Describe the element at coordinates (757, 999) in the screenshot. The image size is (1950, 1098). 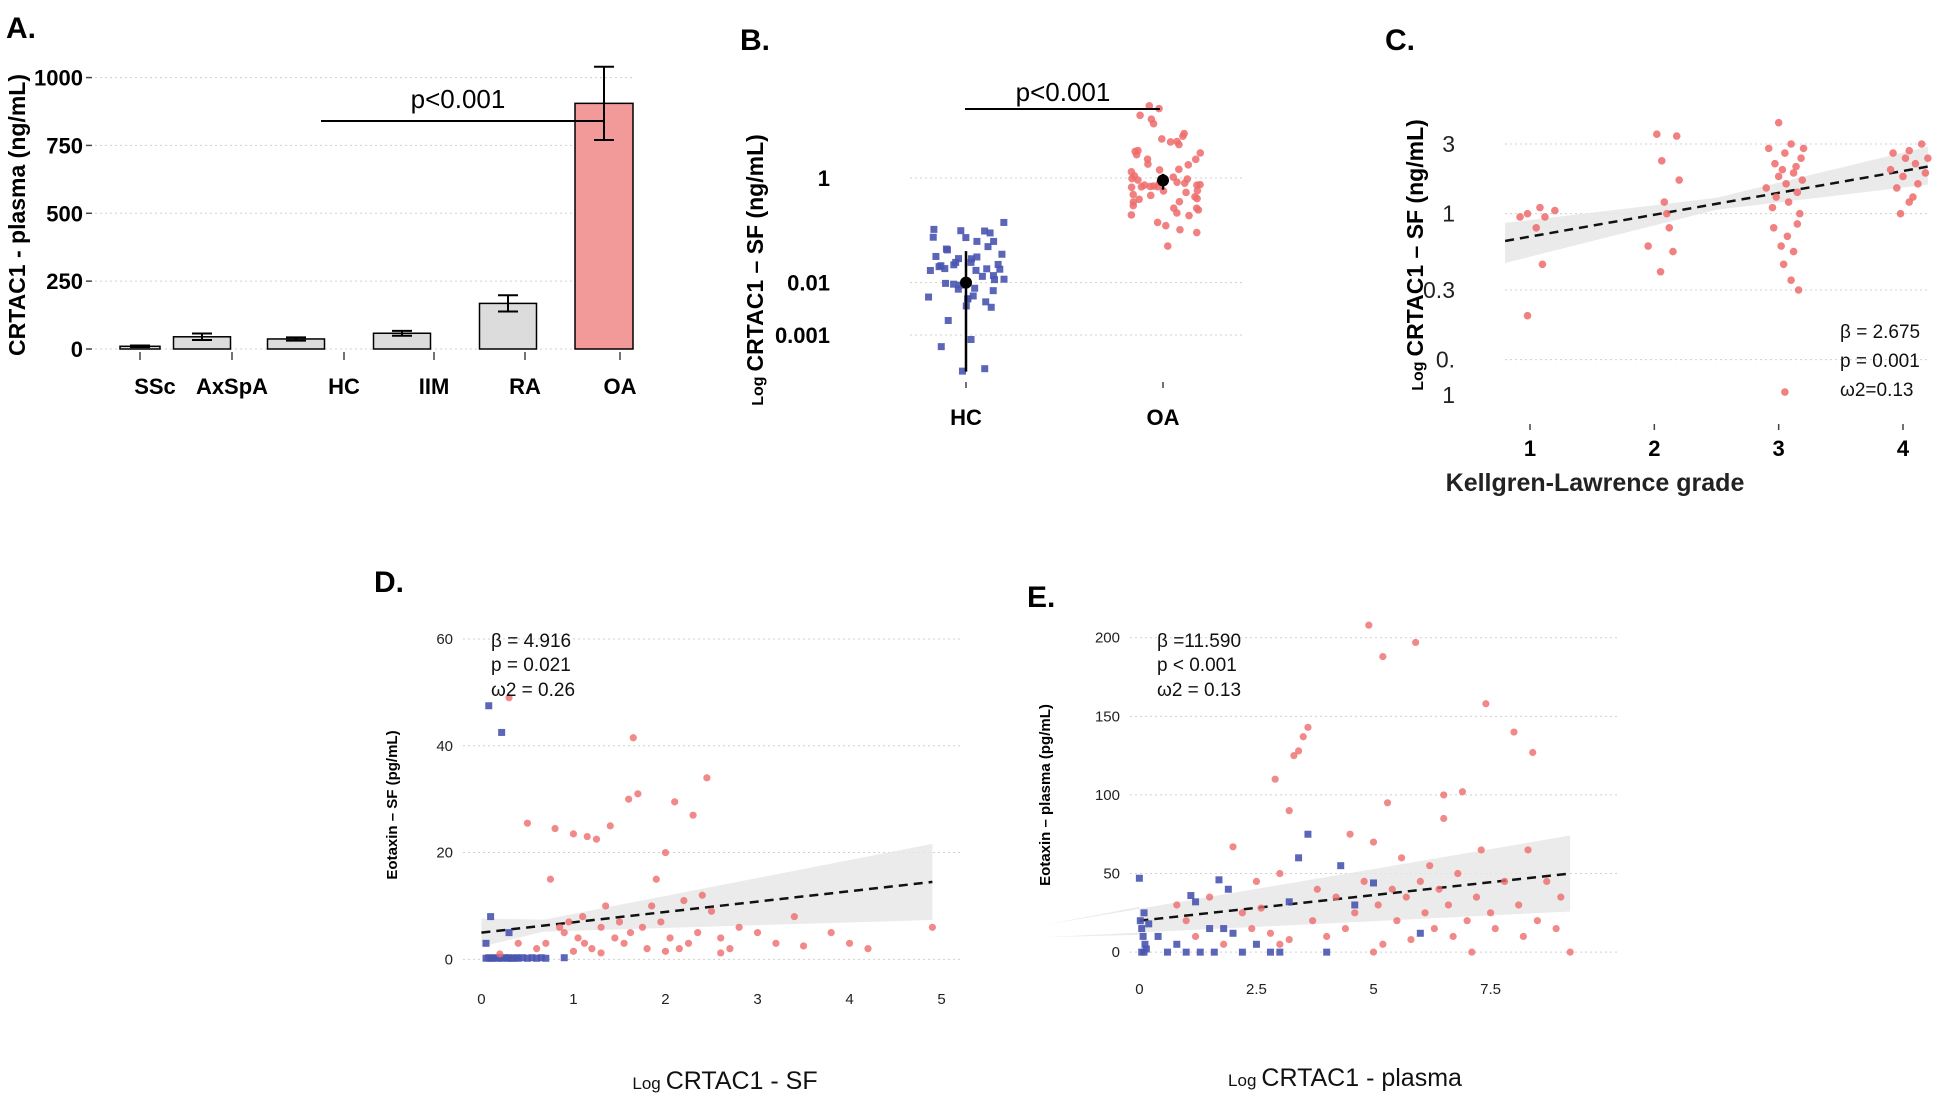
I see `panel-d-xtick-3: 3` at that location.